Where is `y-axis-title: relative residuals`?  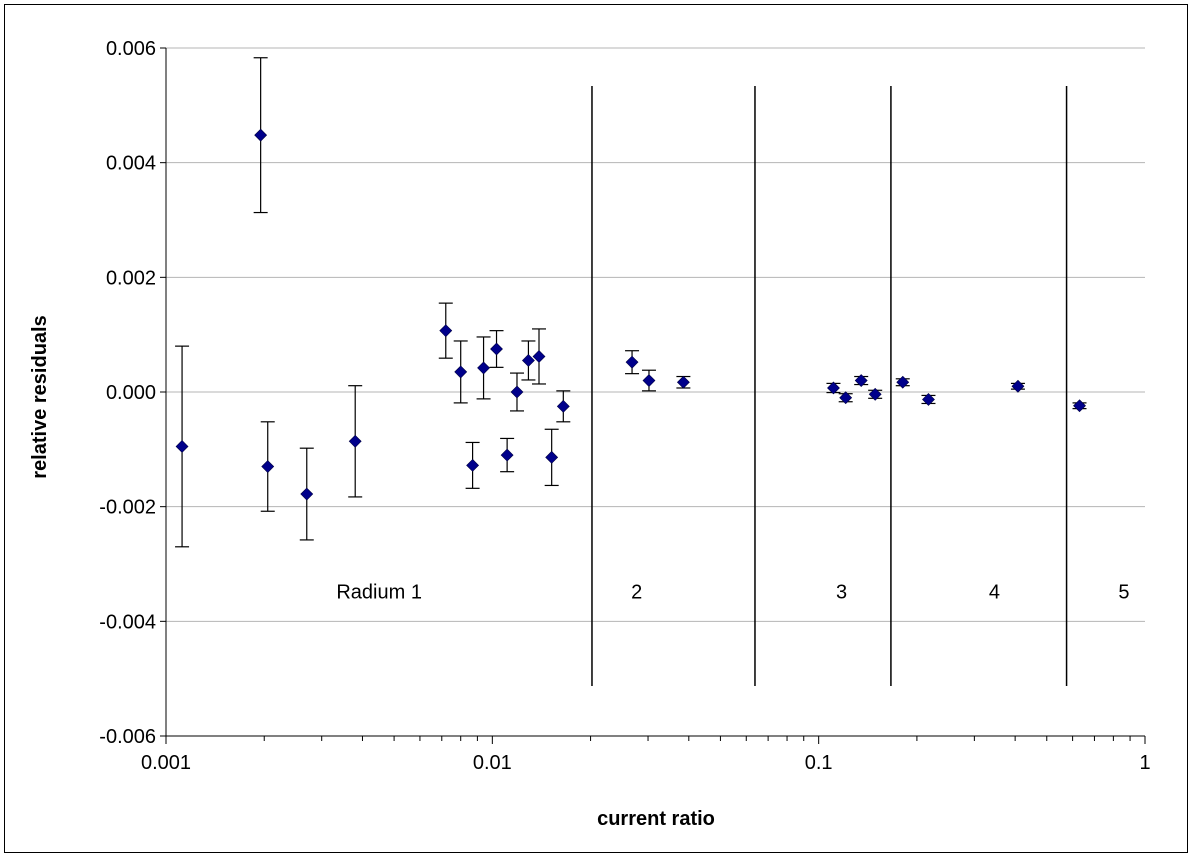 y-axis-title: relative residuals is located at coordinates (40, 396).